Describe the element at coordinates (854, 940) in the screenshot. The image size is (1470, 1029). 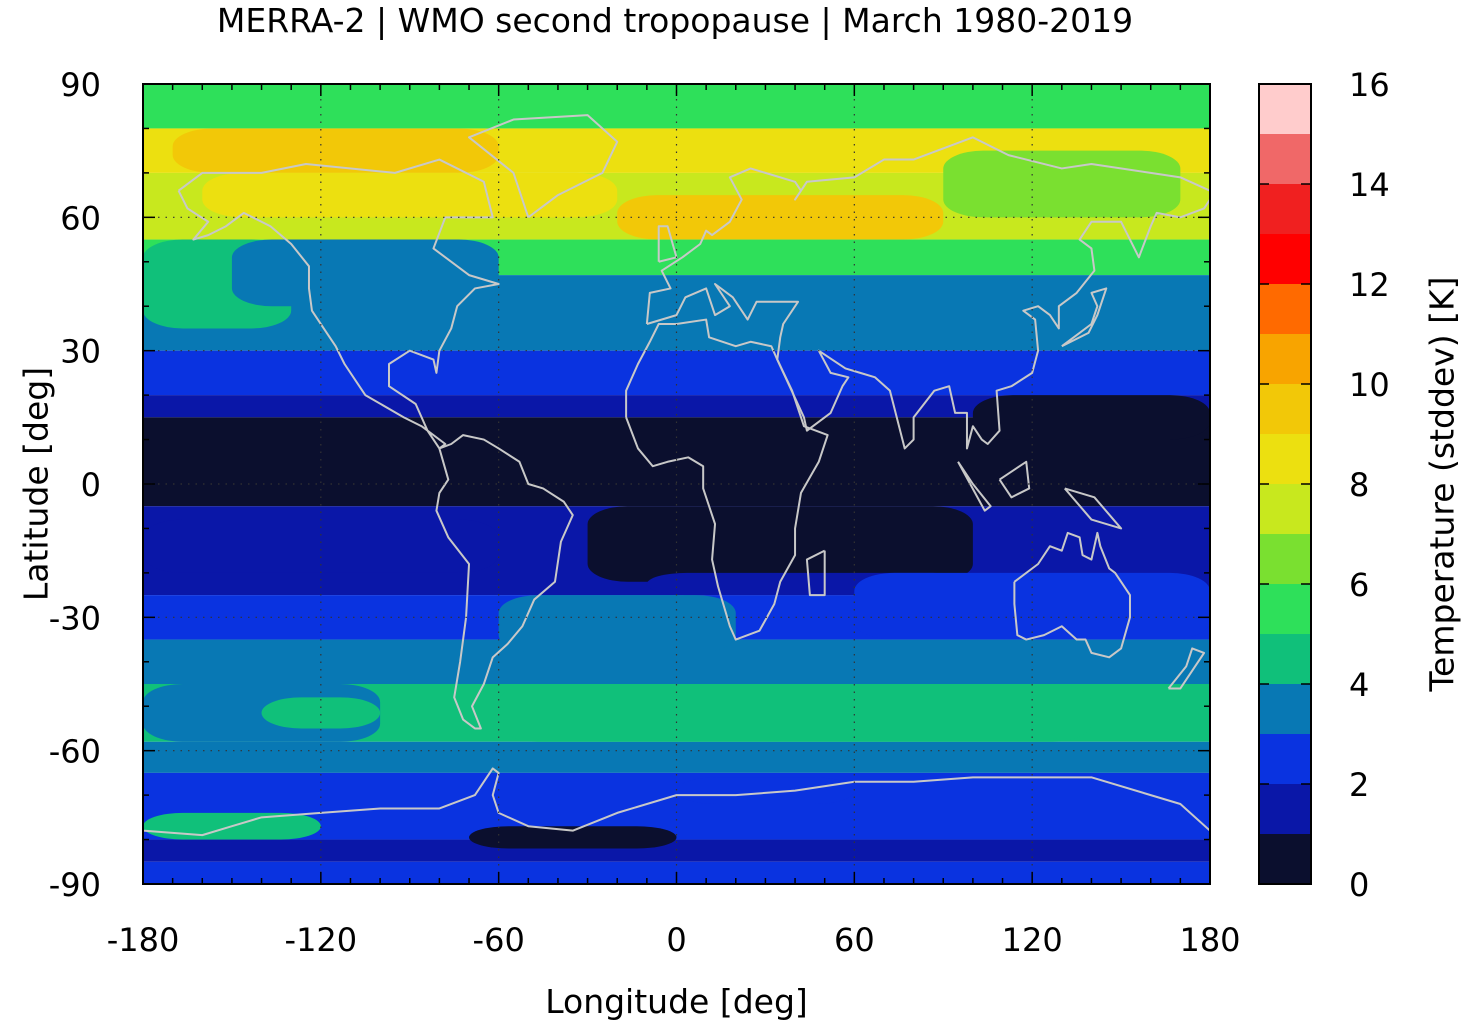
I see `x-tick-label: 60` at that location.